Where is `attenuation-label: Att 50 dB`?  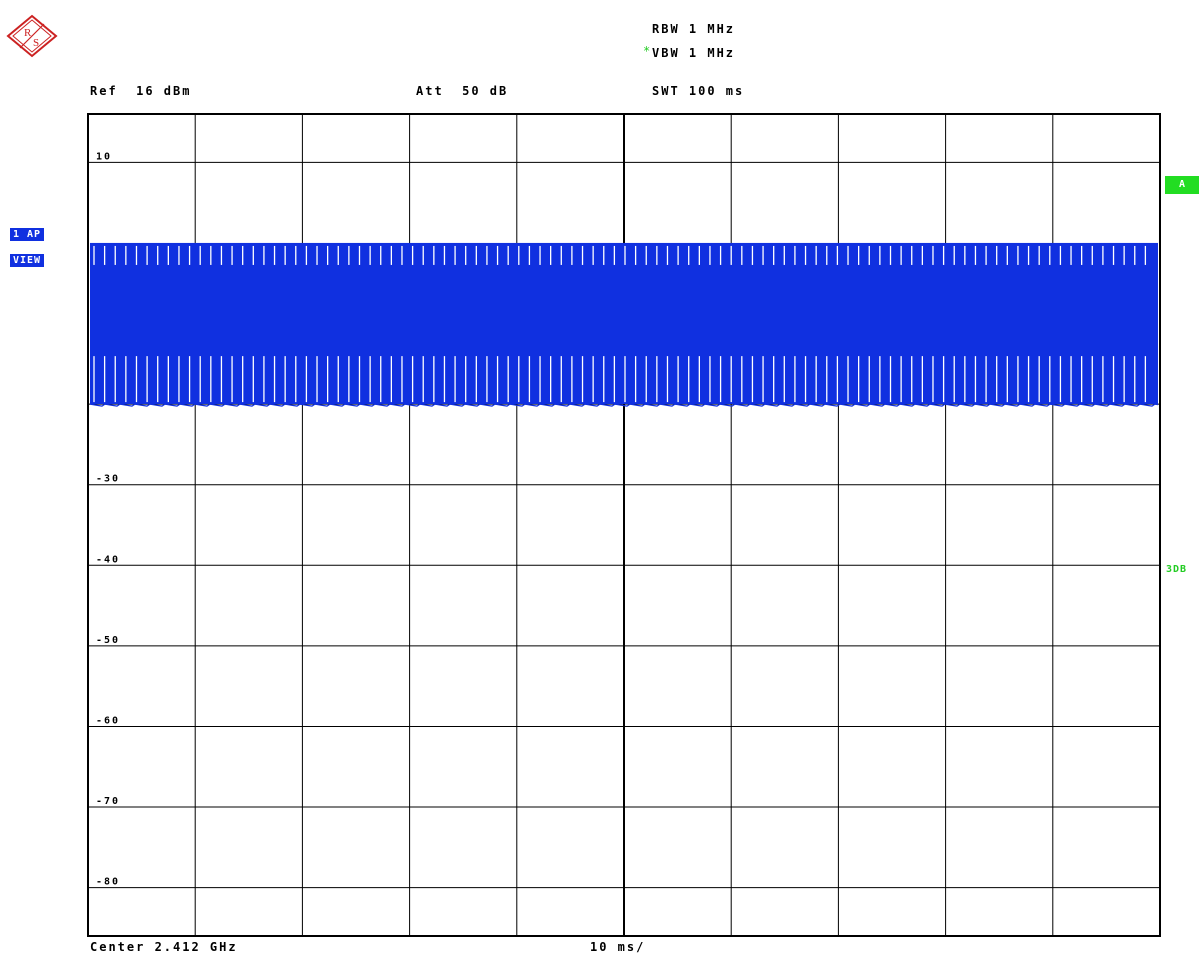
attenuation-label: Att 50 dB is located at coordinates (462, 91).